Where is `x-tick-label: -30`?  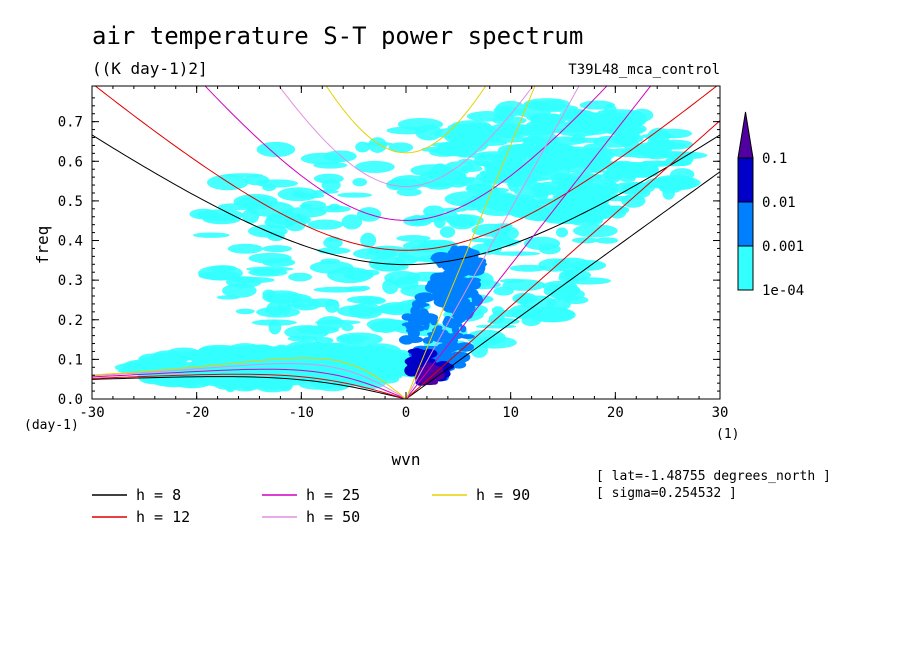
x-tick-label: -30 is located at coordinates (91, 413).